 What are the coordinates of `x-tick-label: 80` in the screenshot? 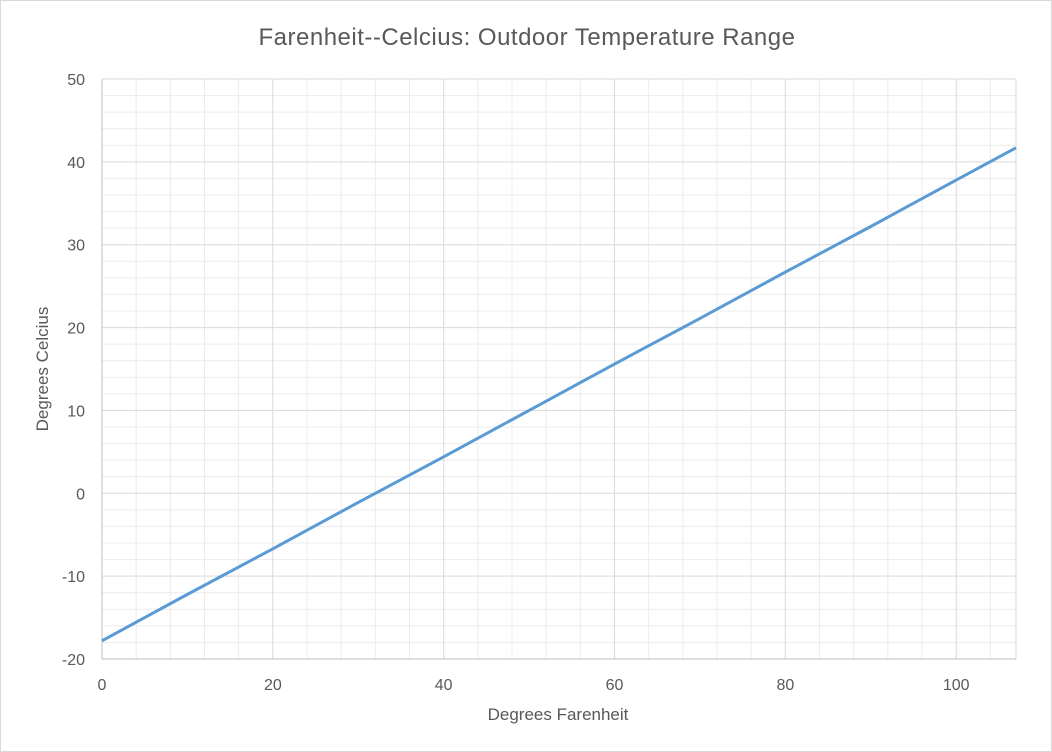 It's located at (785, 685).